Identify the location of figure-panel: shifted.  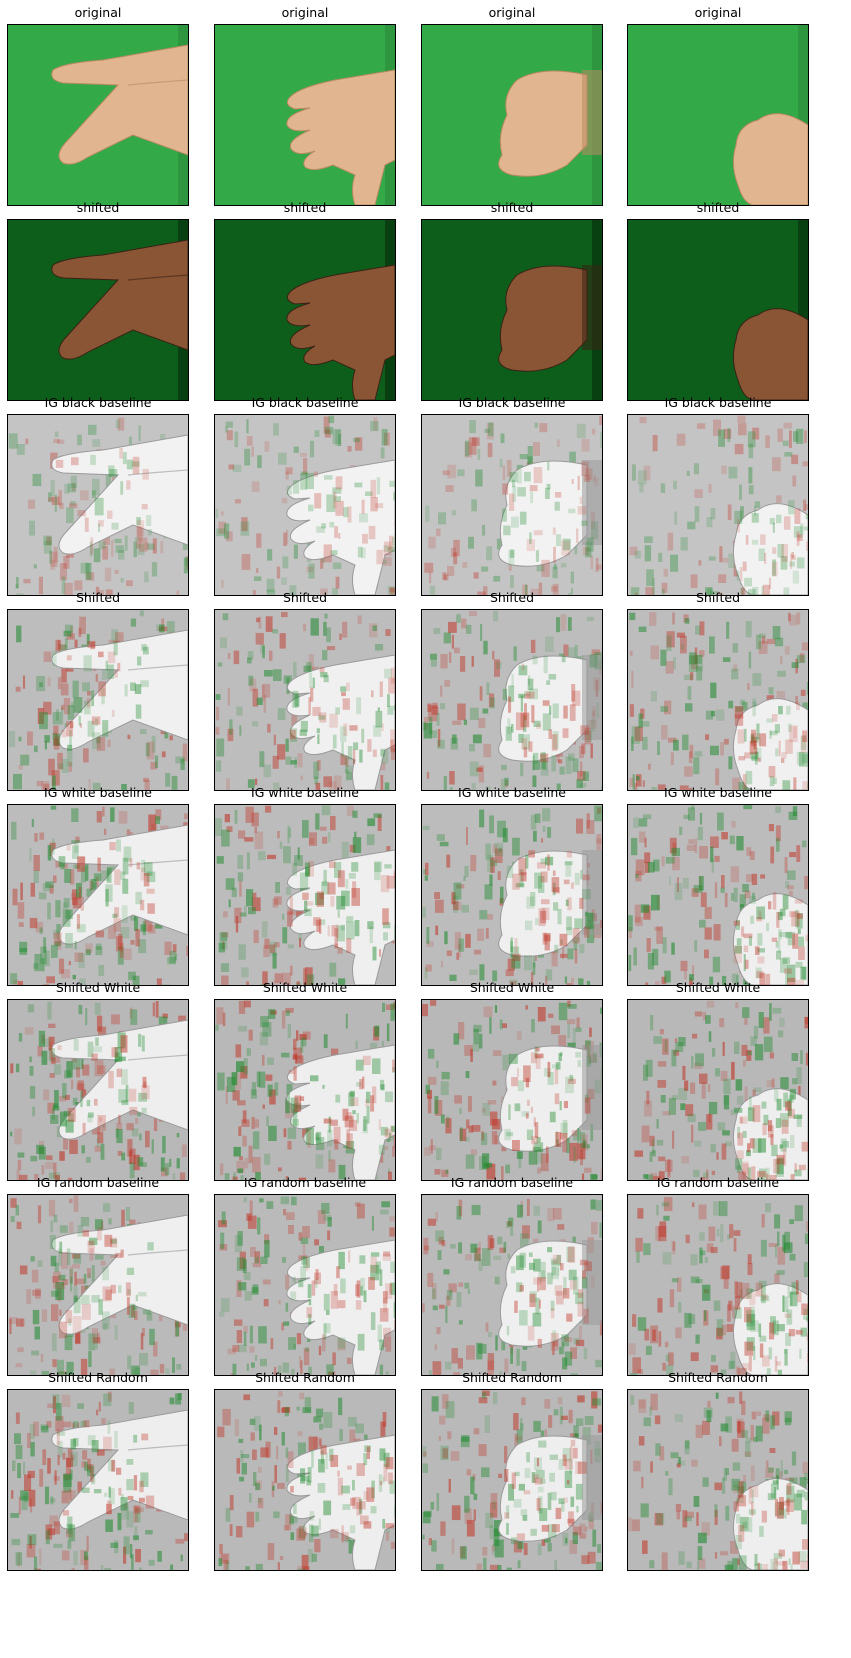
(98, 300).